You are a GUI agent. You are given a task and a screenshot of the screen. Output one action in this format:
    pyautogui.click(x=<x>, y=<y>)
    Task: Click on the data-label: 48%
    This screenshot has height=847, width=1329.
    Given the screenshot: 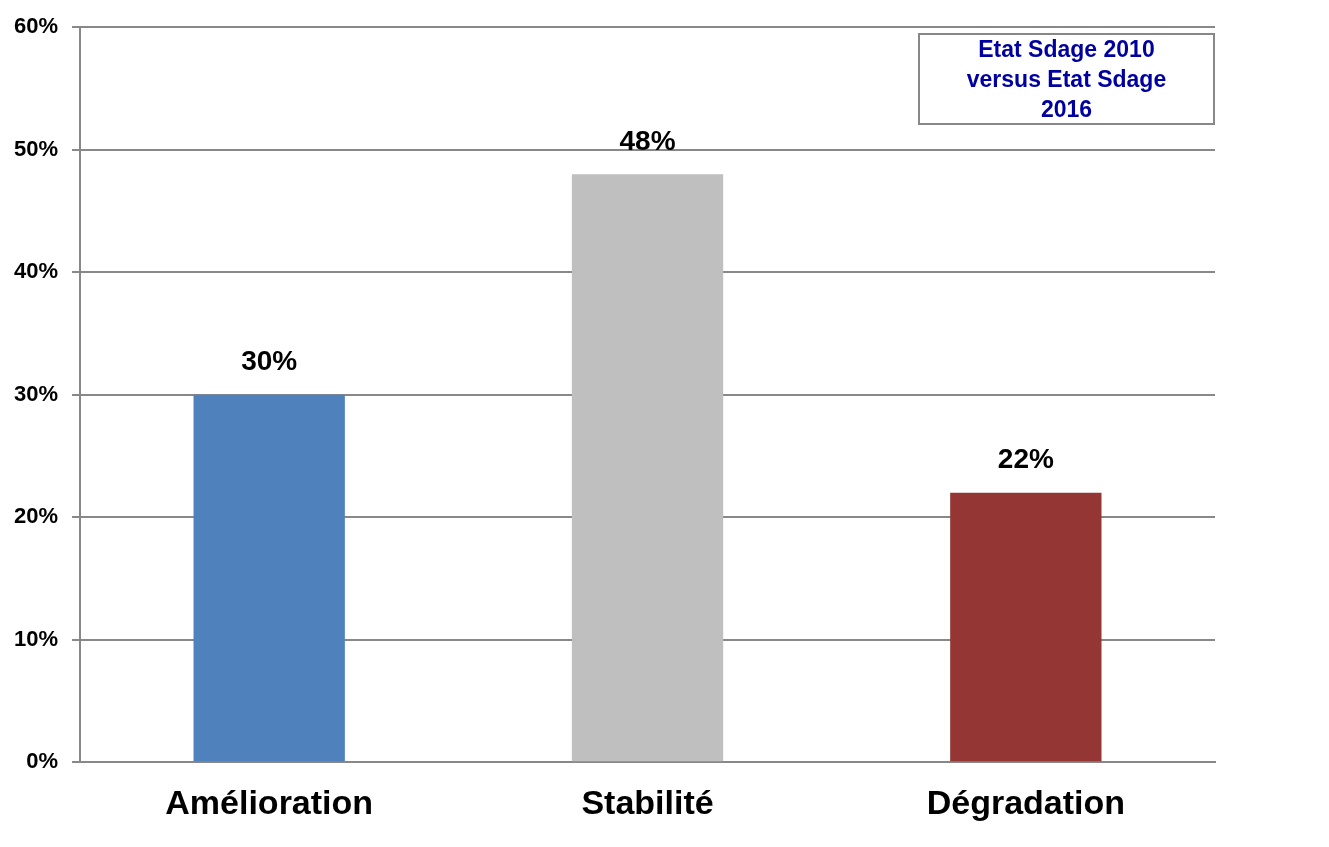 What is the action you would take?
    pyautogui.click(x=647, y=140)
    